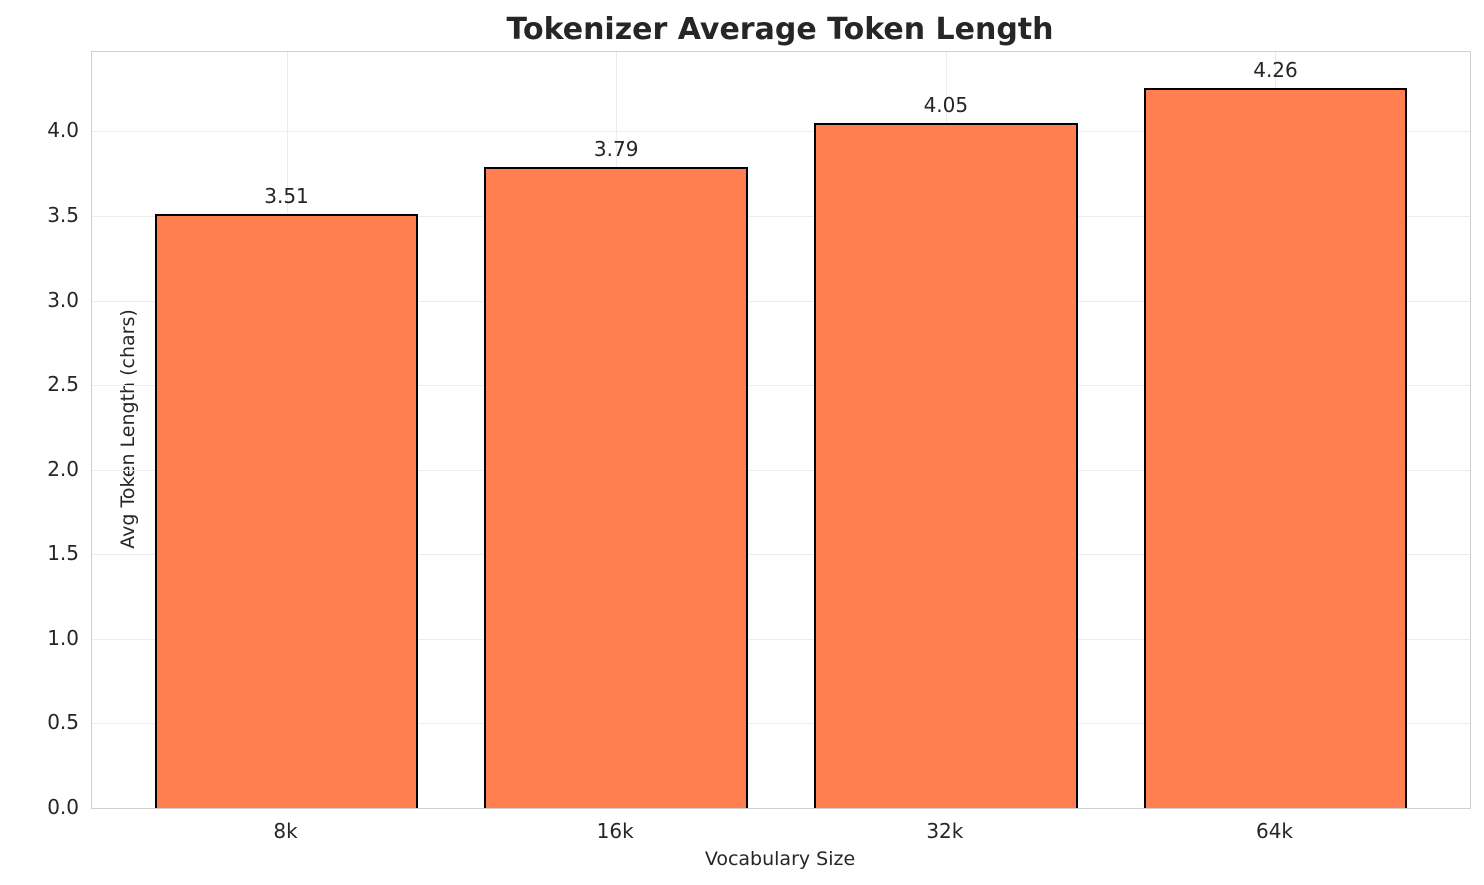  Describe the element at coordinates (1275, 447) in the screenshot. I see `bar-64k` at that location.